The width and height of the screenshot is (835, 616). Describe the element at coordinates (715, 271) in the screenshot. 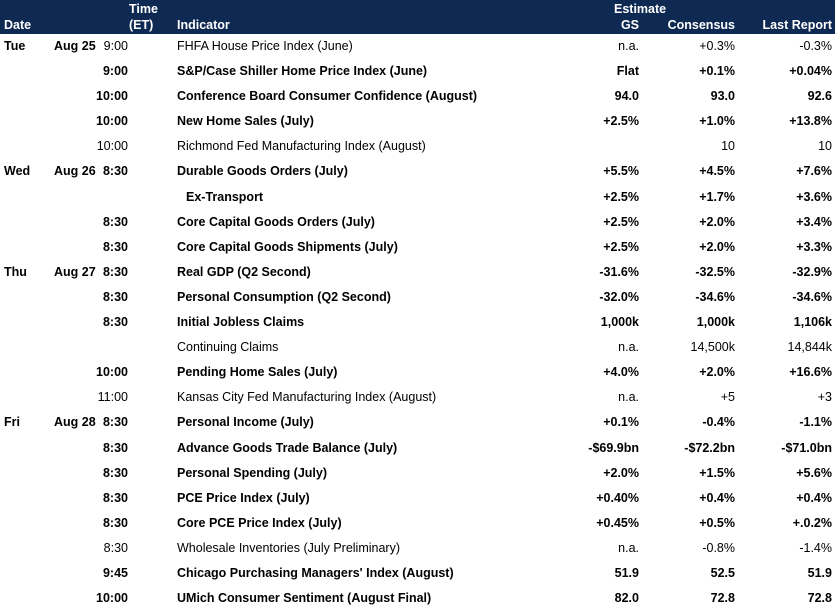

I see `row-consensus: -32.5%` at that location.